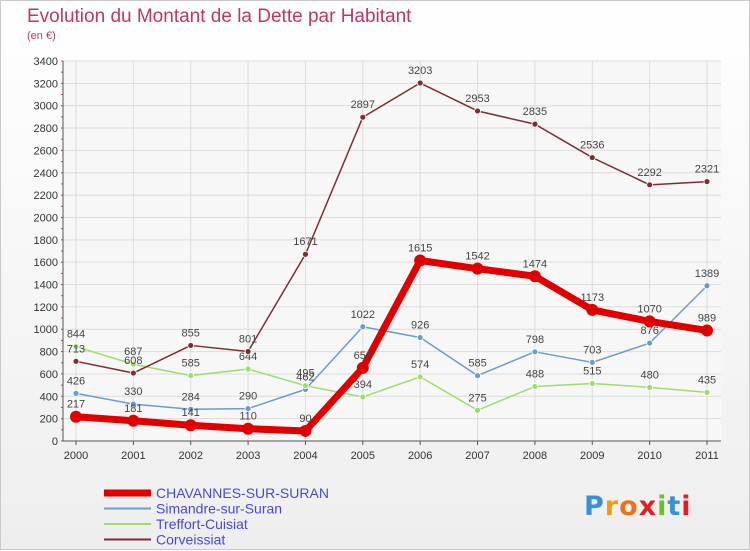 This screenshot has height=551, width=750. I want to click on data-label: 181, so click(133, 409).